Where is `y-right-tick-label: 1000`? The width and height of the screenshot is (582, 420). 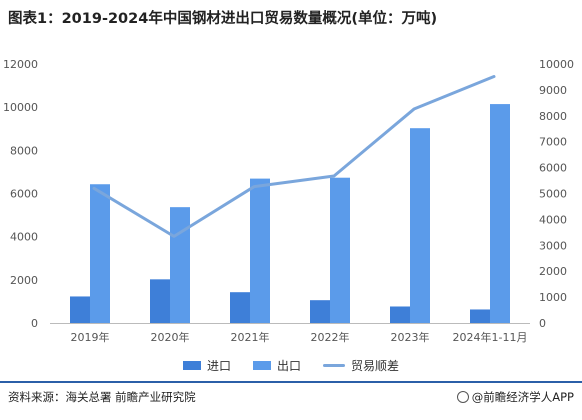
y-right-tick-label: 1000 is located at coordinates (553, 297).